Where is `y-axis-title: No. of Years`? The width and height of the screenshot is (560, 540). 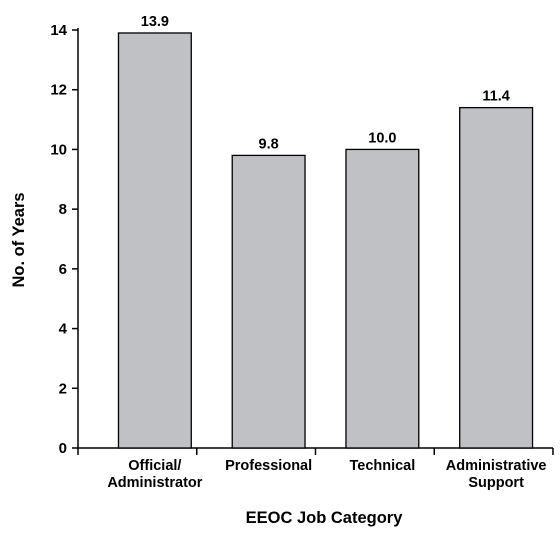 y-axis-title: No. of Years is located at coordinates (19, 239).